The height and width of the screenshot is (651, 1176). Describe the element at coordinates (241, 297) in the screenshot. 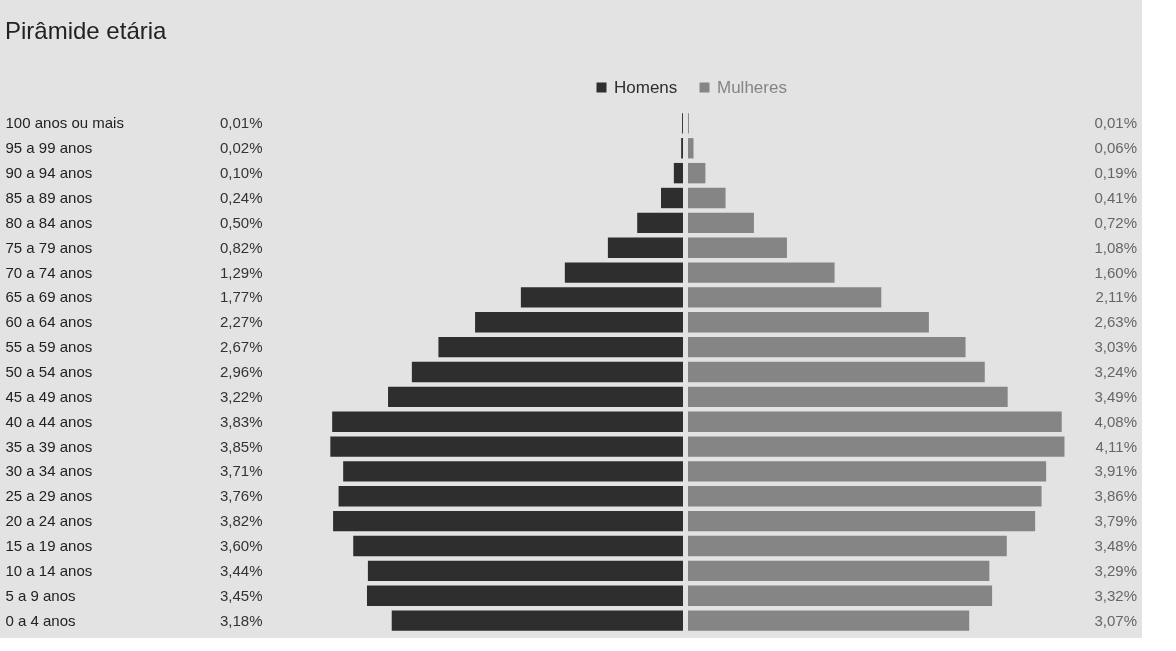

I see `data-label: 1,77%` at that location.